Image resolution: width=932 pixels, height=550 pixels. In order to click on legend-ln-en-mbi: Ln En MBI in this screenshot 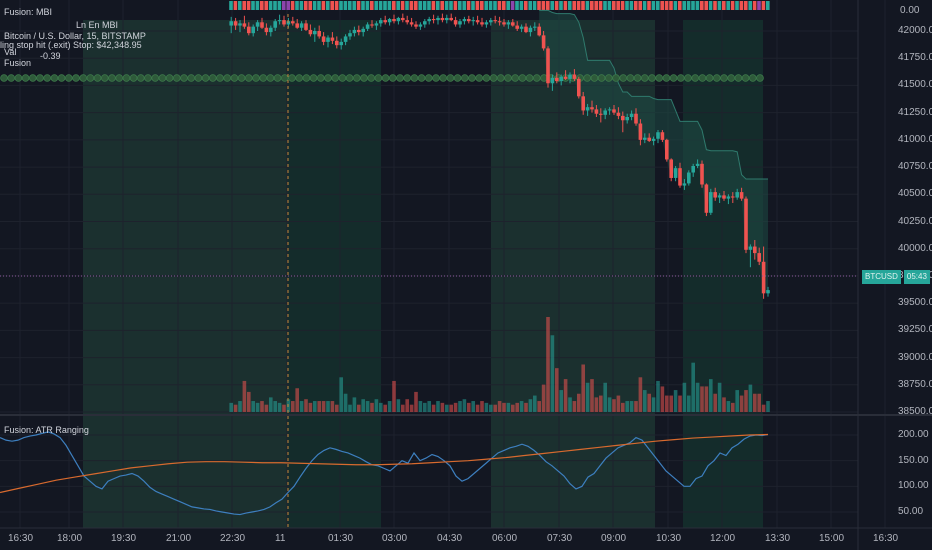, I will do `click(97, 25)`.